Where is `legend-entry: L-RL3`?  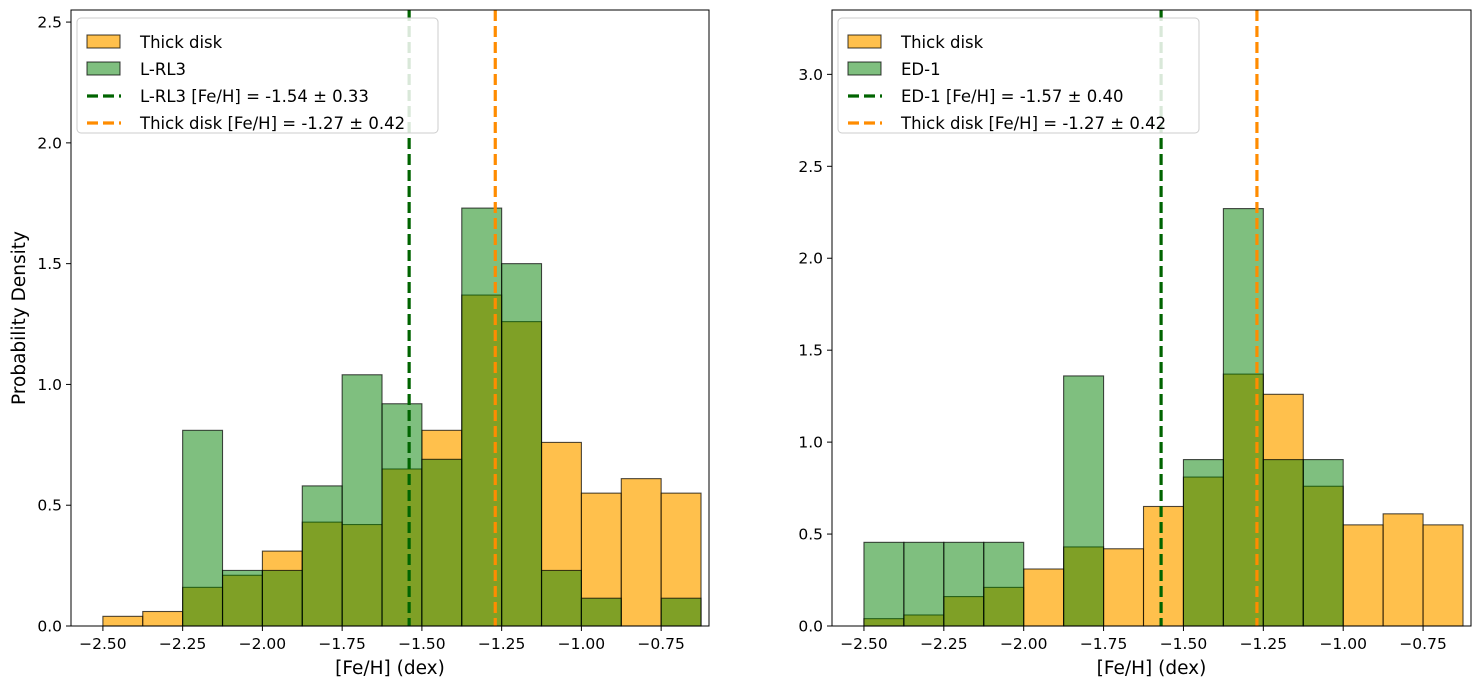
legend-entry: L-RL3 is located at coordinates (163, 69).